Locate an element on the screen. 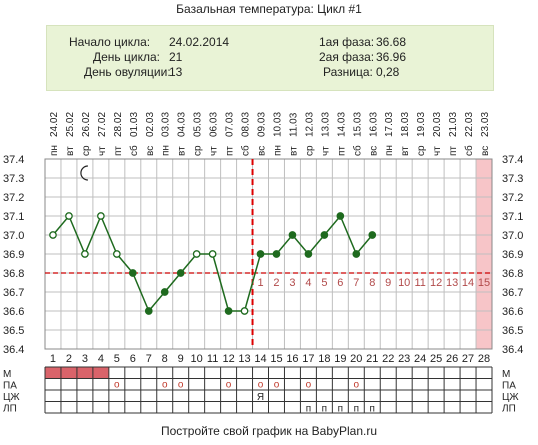  y-tick-label-right: 36.4 is located at coordinates (512, 350).